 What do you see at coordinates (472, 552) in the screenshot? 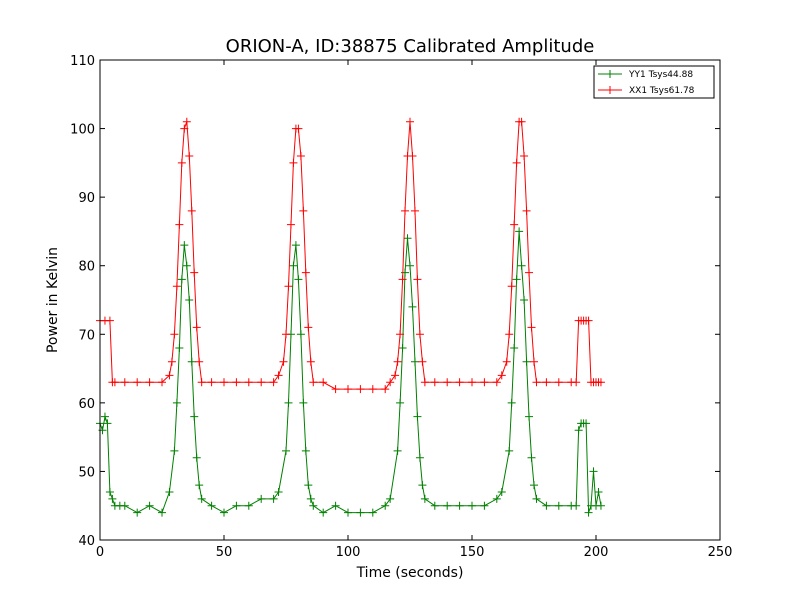
I see `x-tick-label: 150` at bounding box center [472, 552].